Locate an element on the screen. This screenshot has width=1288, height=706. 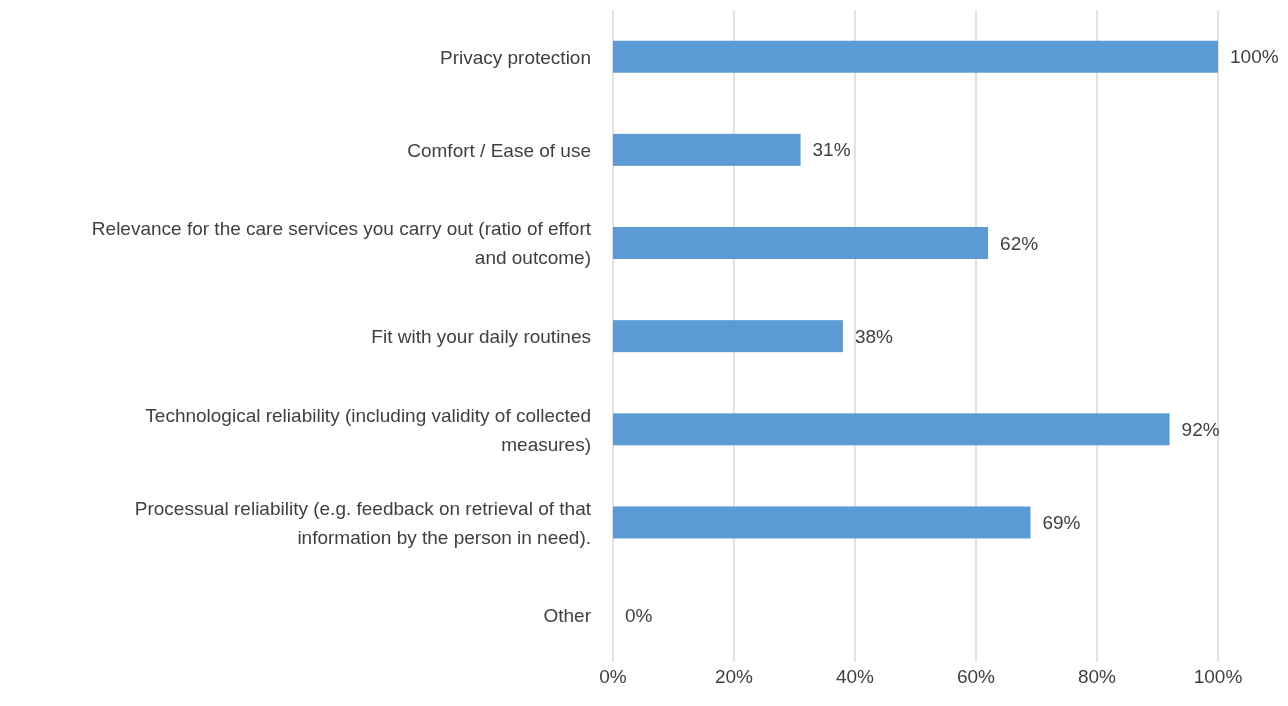
x-tick-label: 80% is located at coordinates (1097, 677).